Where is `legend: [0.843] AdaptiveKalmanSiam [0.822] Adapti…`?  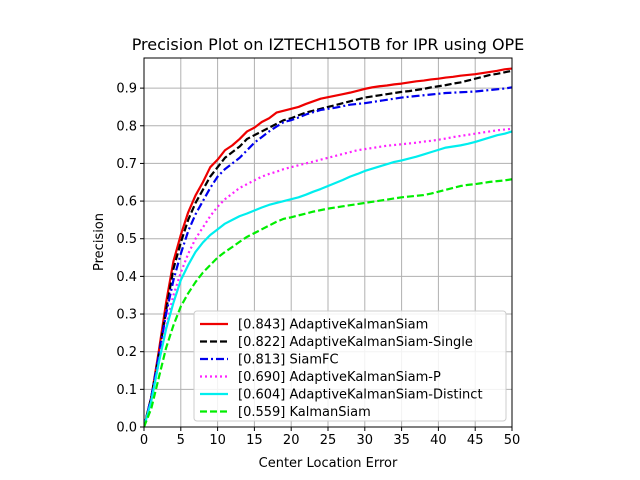 legend: [0.843] AdaptiveKalmanSiam [0.822] Adapti… is located at coordinates (350, 366).